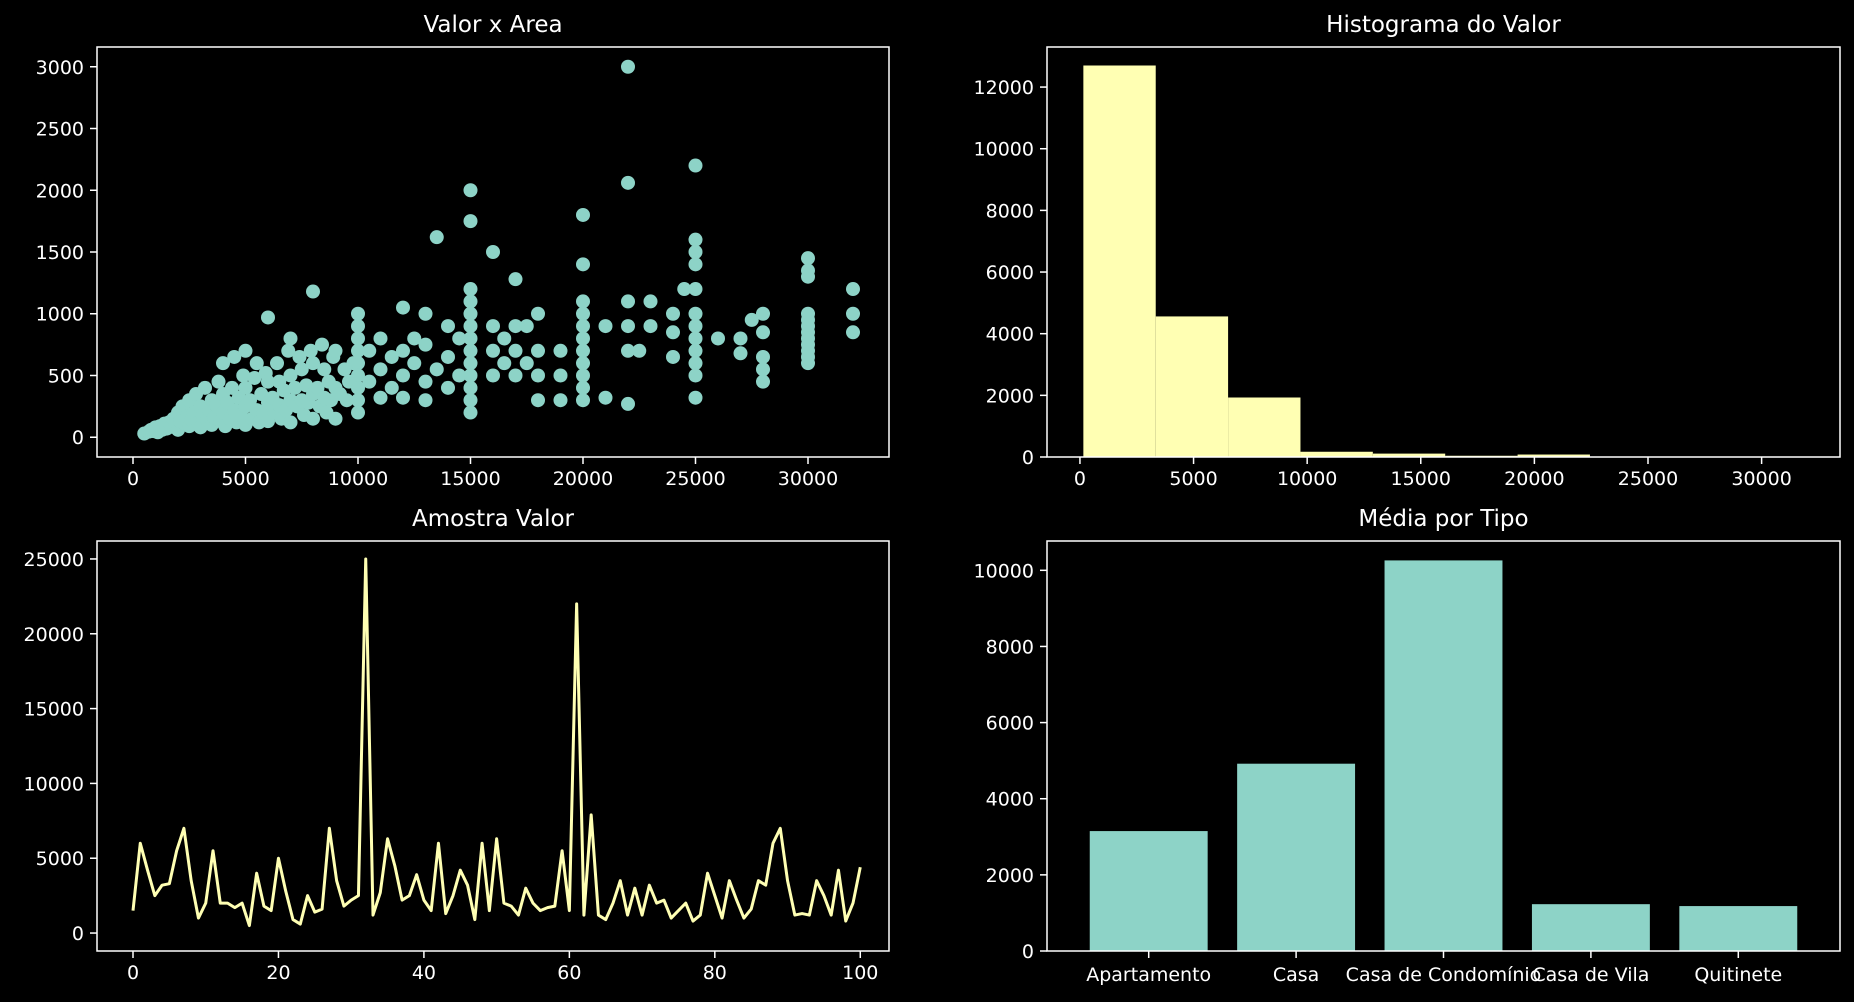 Image resolution: width=1854 pixels, height=1002 pixels. What do you see at coordinates (1738, 975) in the screenshot?
I see `x-tick-label: Quitinete` at bounding box center [1738, 975].